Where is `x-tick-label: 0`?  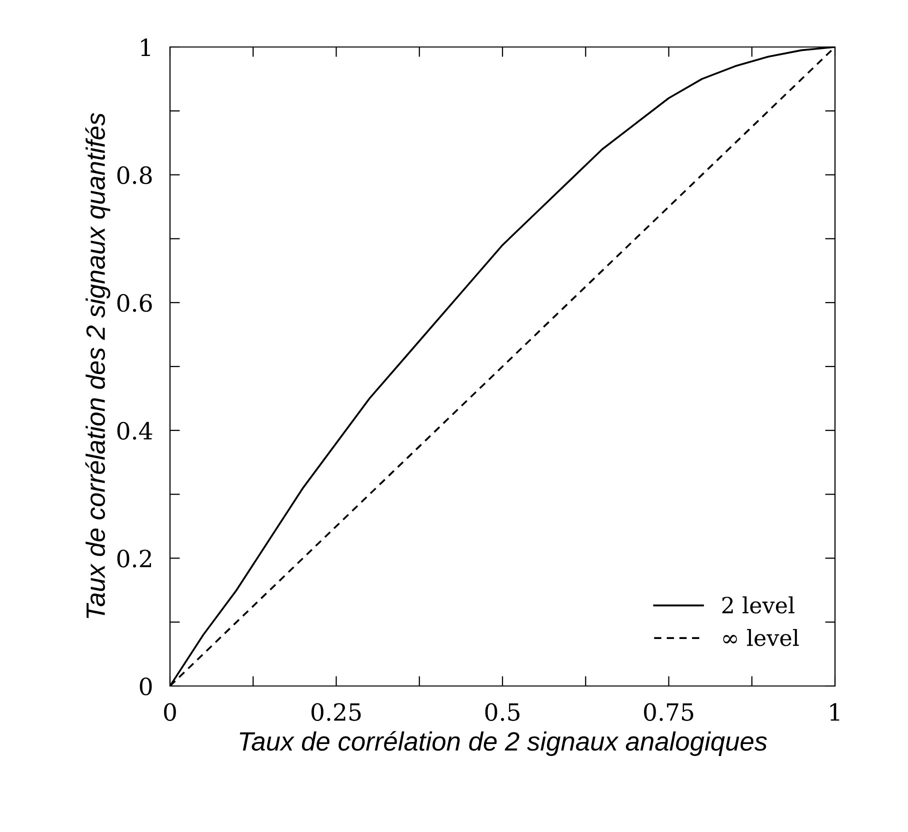
x-tick-label: 0 is located at coordinates (170, 712).